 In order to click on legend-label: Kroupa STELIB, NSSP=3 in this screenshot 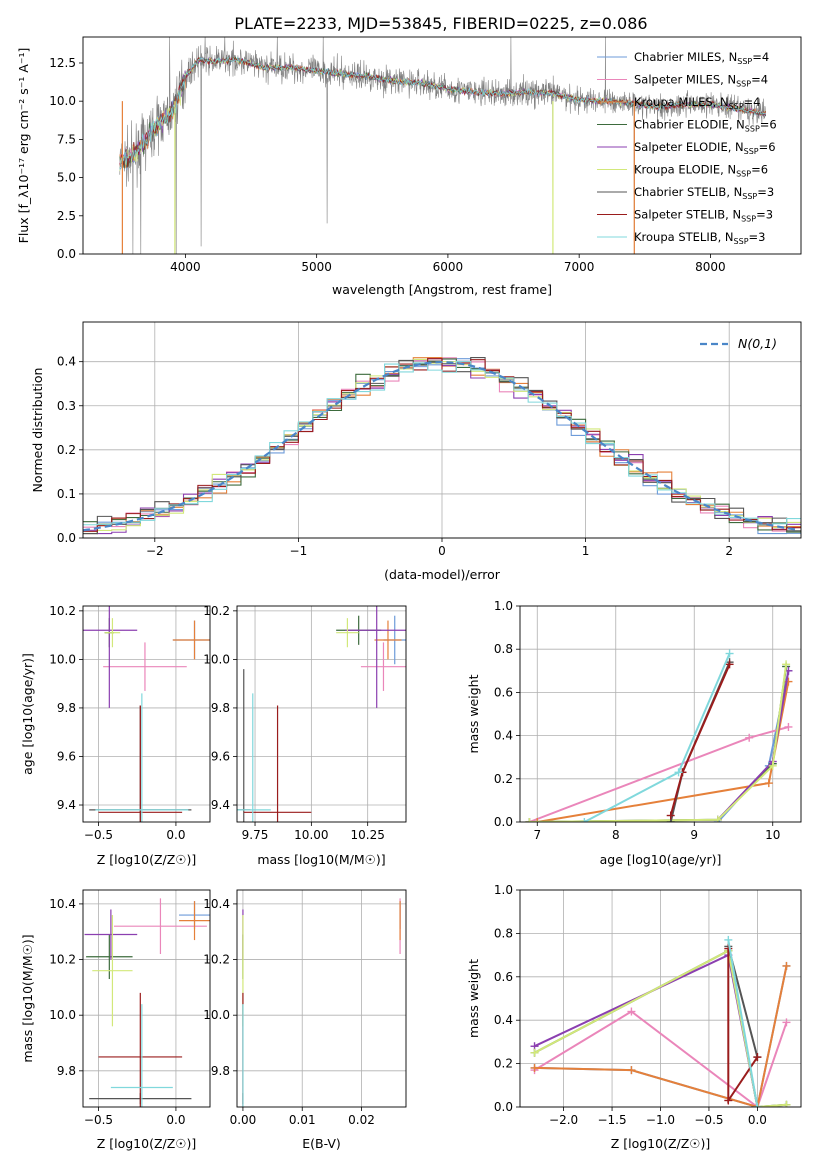, I will do `click(699, 238)`.